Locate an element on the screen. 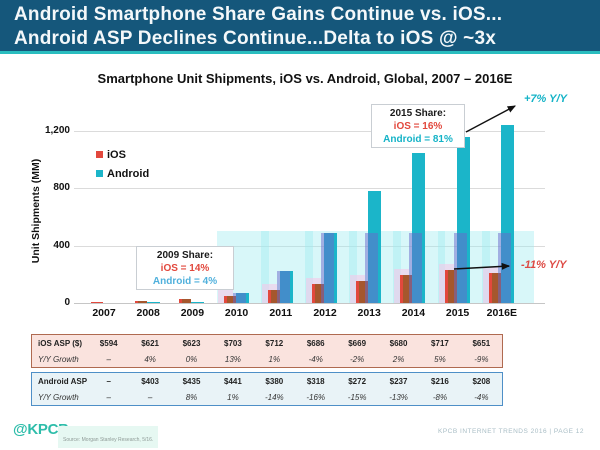 The width and height of the screenshot is (600, 450). y-tick-0: 0 is located at coordinates (67, 302).